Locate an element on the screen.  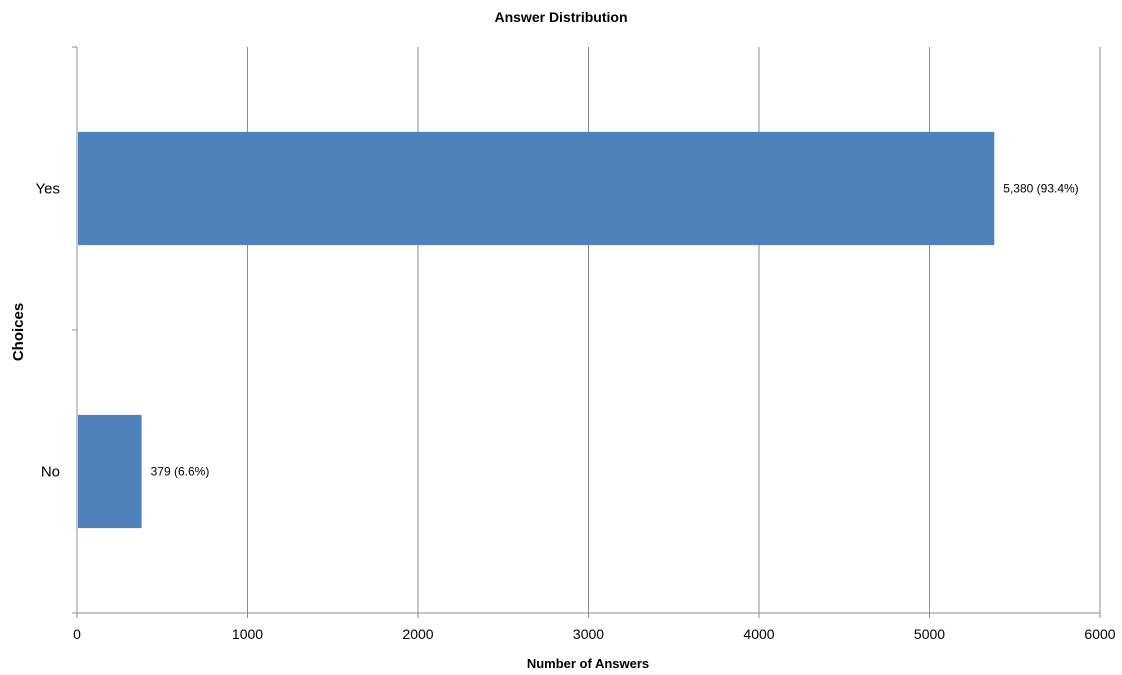
category-labels: Yes No is located at coordinates (48, 331).